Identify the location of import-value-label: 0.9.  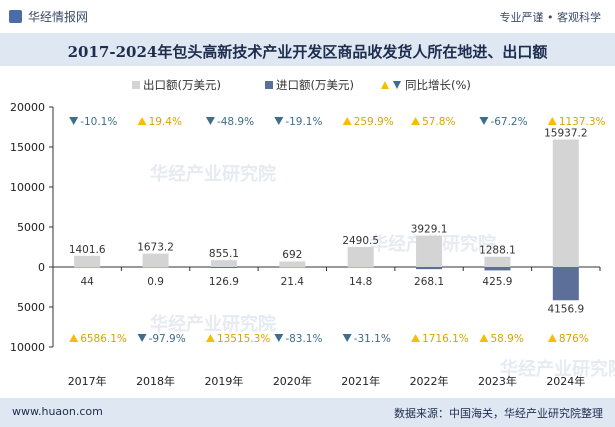
(155, 282).